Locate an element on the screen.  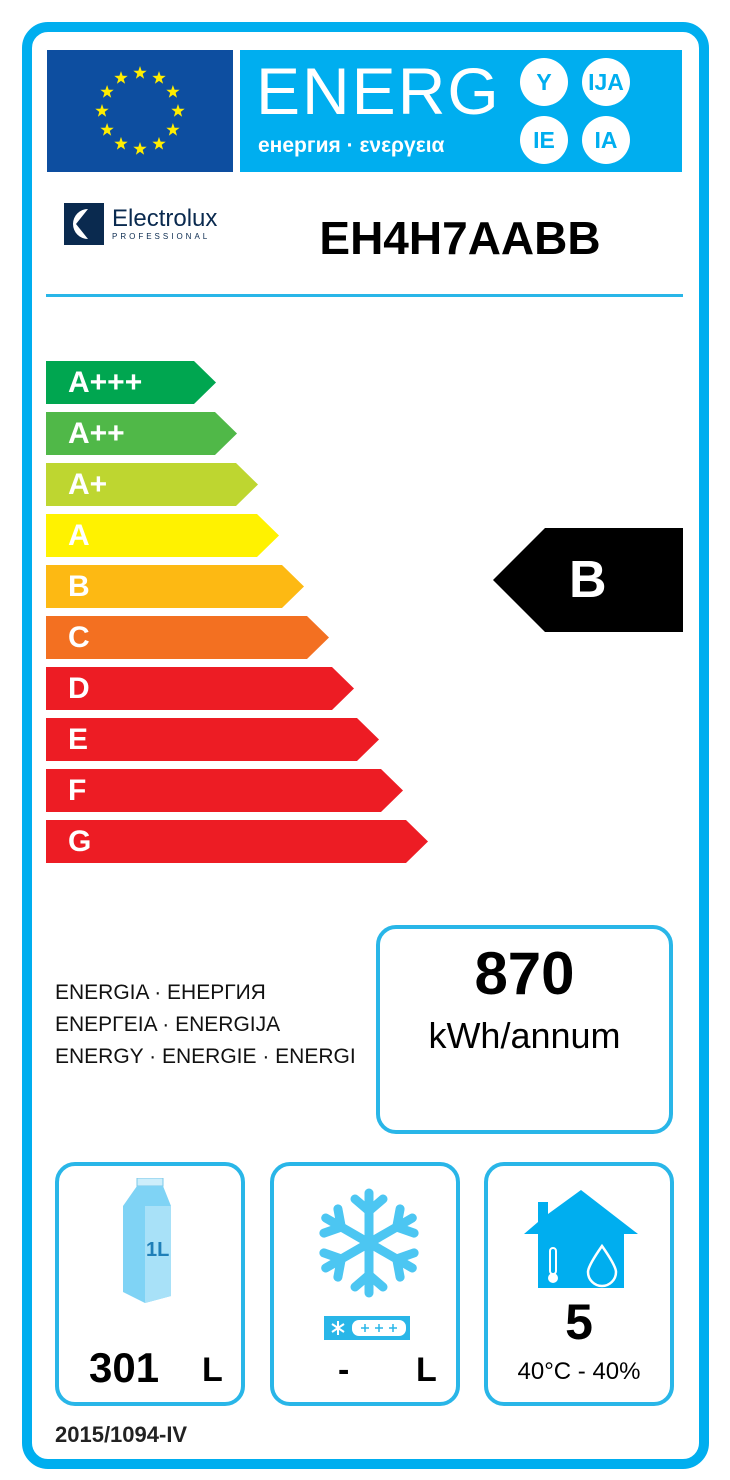
milk-carton-icon: 1L is located at coordinates (147, 1240).